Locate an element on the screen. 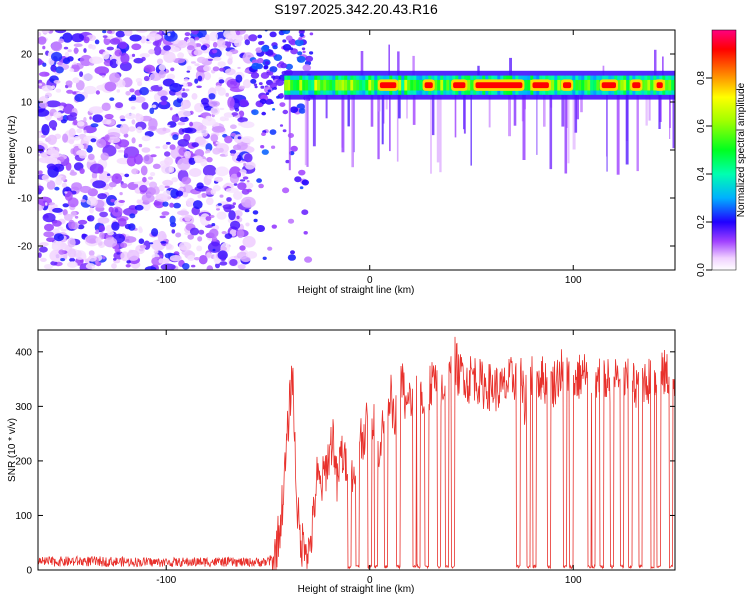 The image size is (750, 600). spectrogram-y-tick-label: 20 is located at coordinates (27, 55).